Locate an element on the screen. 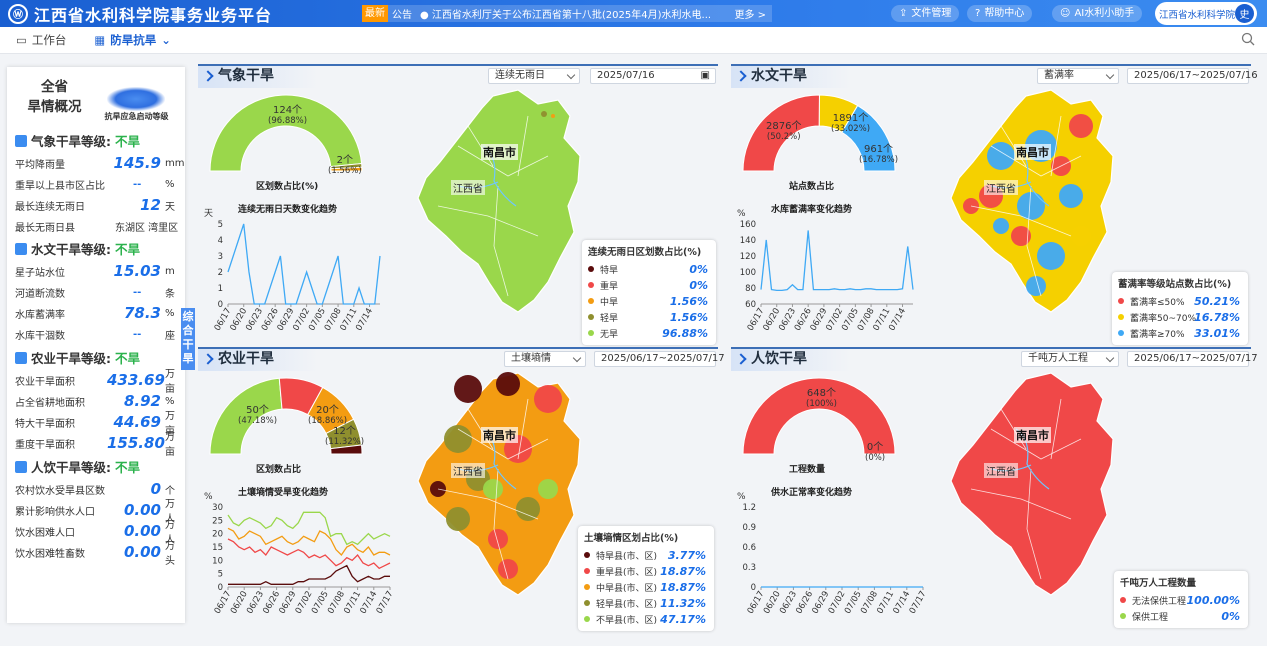 This screenshot has height=646, width=1267. stat-label: 农村饮水受旱县区数 is located at coordinates (60, 491).